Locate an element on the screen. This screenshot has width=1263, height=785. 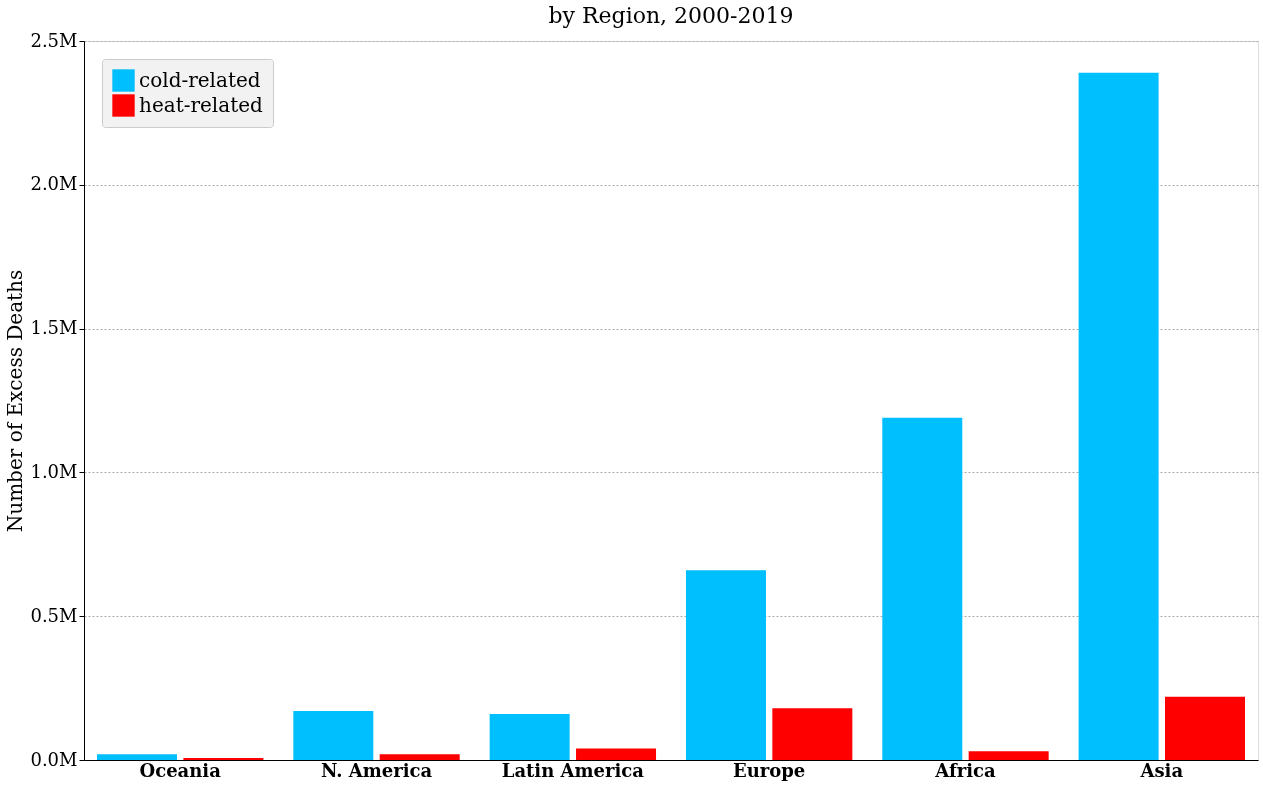
x-tick-label: Latin America is located at coordinates (573, 770).